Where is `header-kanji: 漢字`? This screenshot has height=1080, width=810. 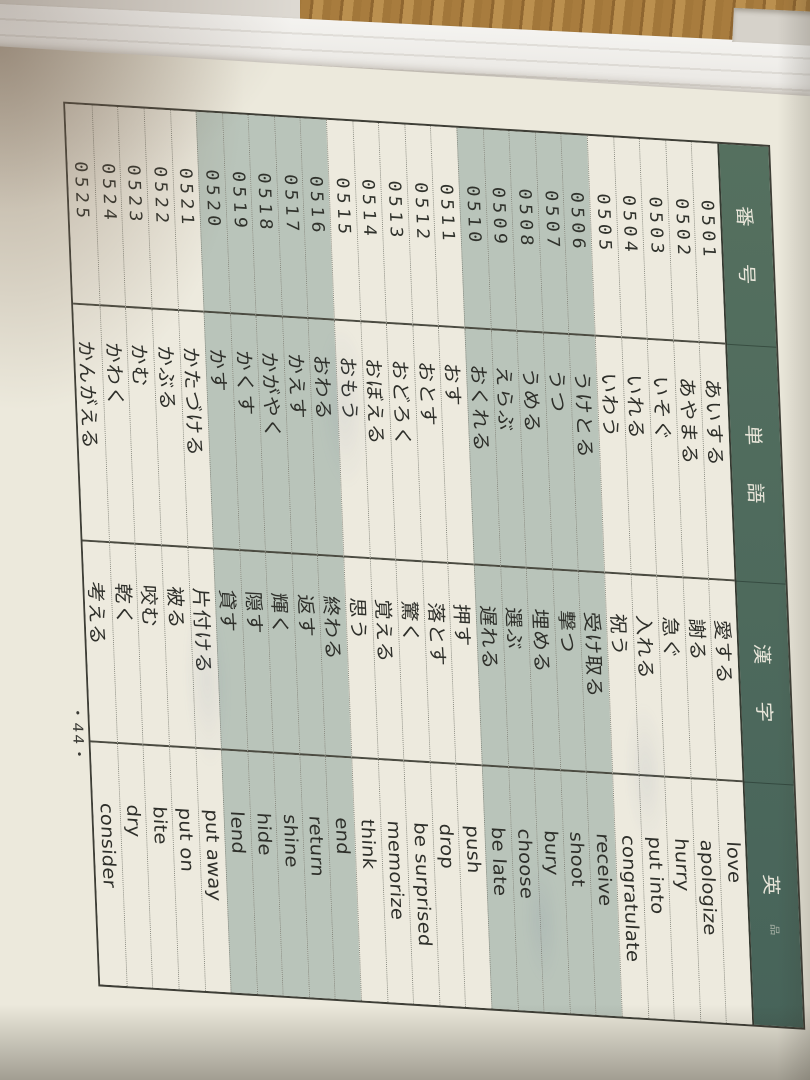 header-kanji: 漢字 is located at coordinates (765, 683).